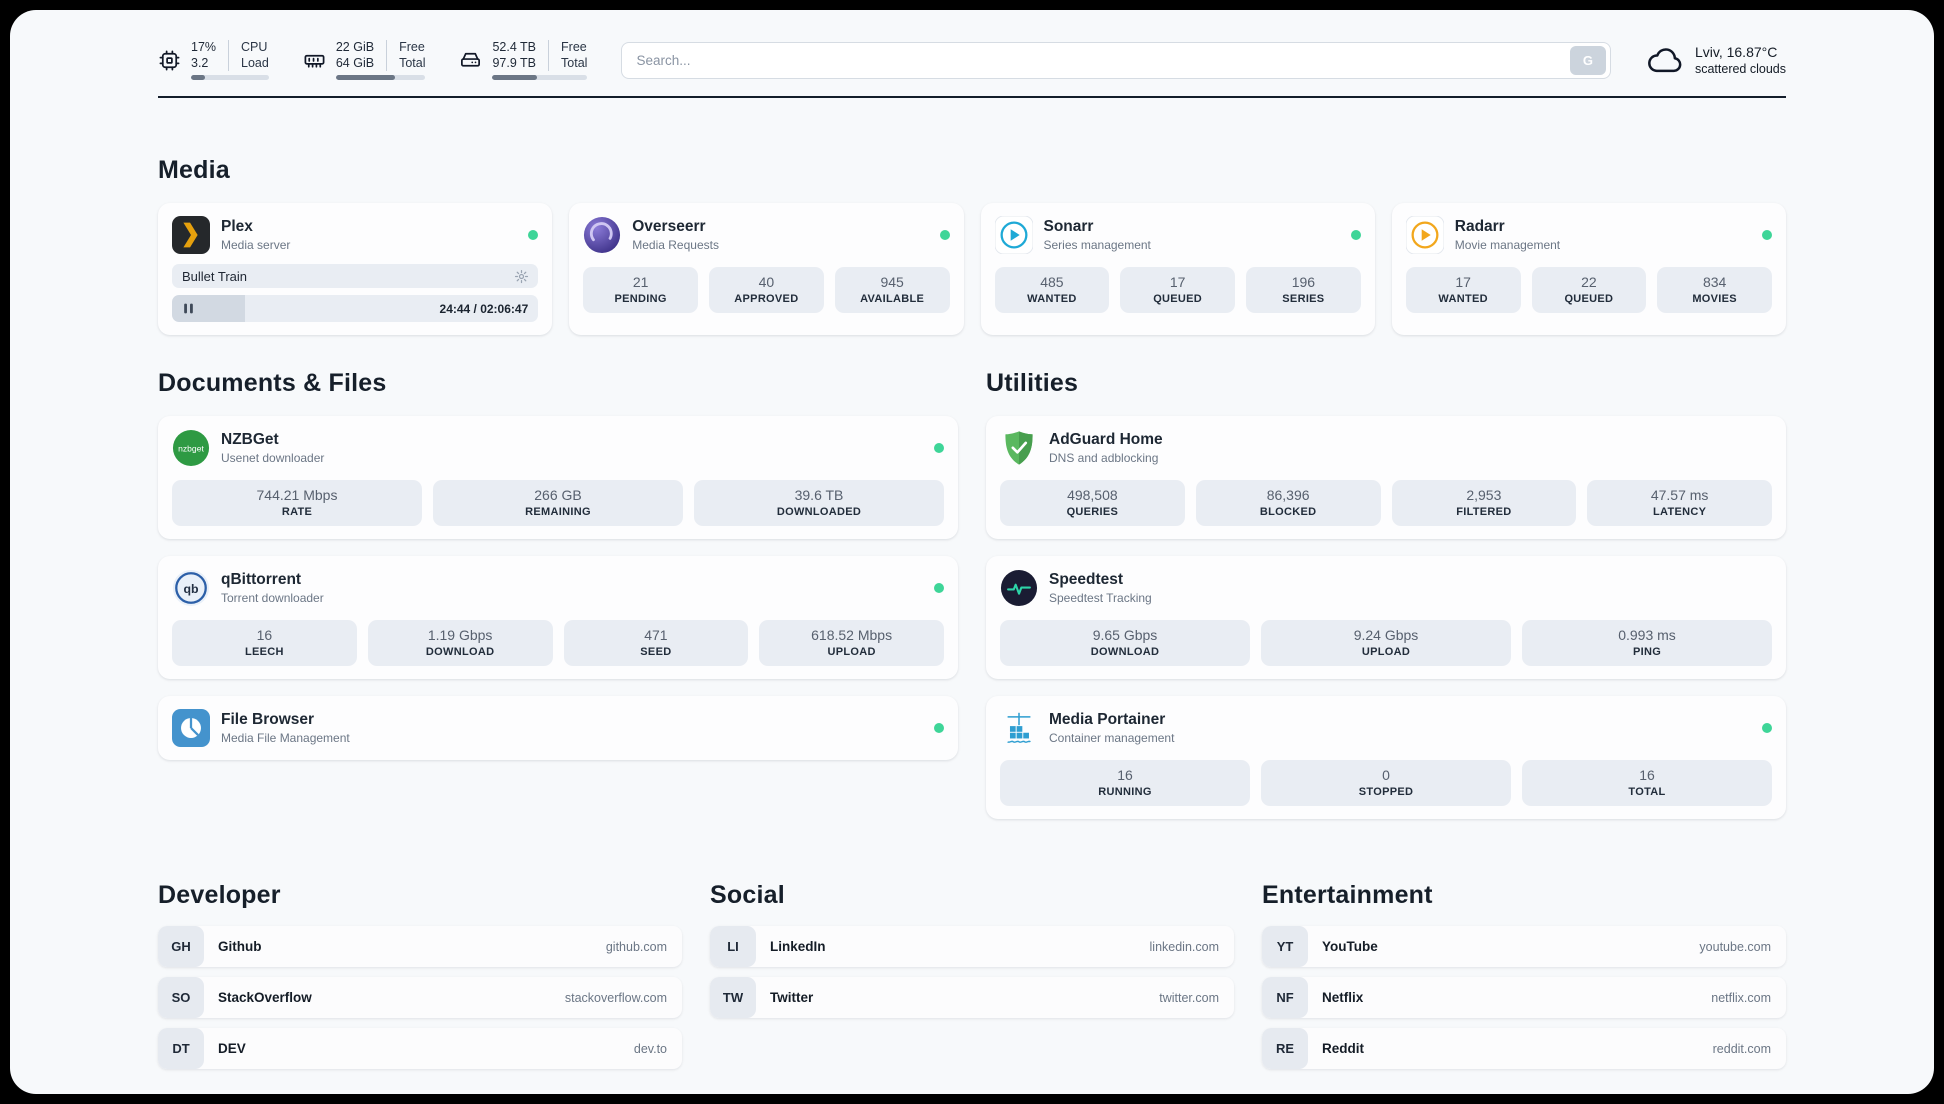 The width and height of the screenshot is (1944, 1104). What do you see at coordinates (514, 62) in the screenshot?
I see `disk-total-value: 97.9 TB` at bounding box center [514, 62].